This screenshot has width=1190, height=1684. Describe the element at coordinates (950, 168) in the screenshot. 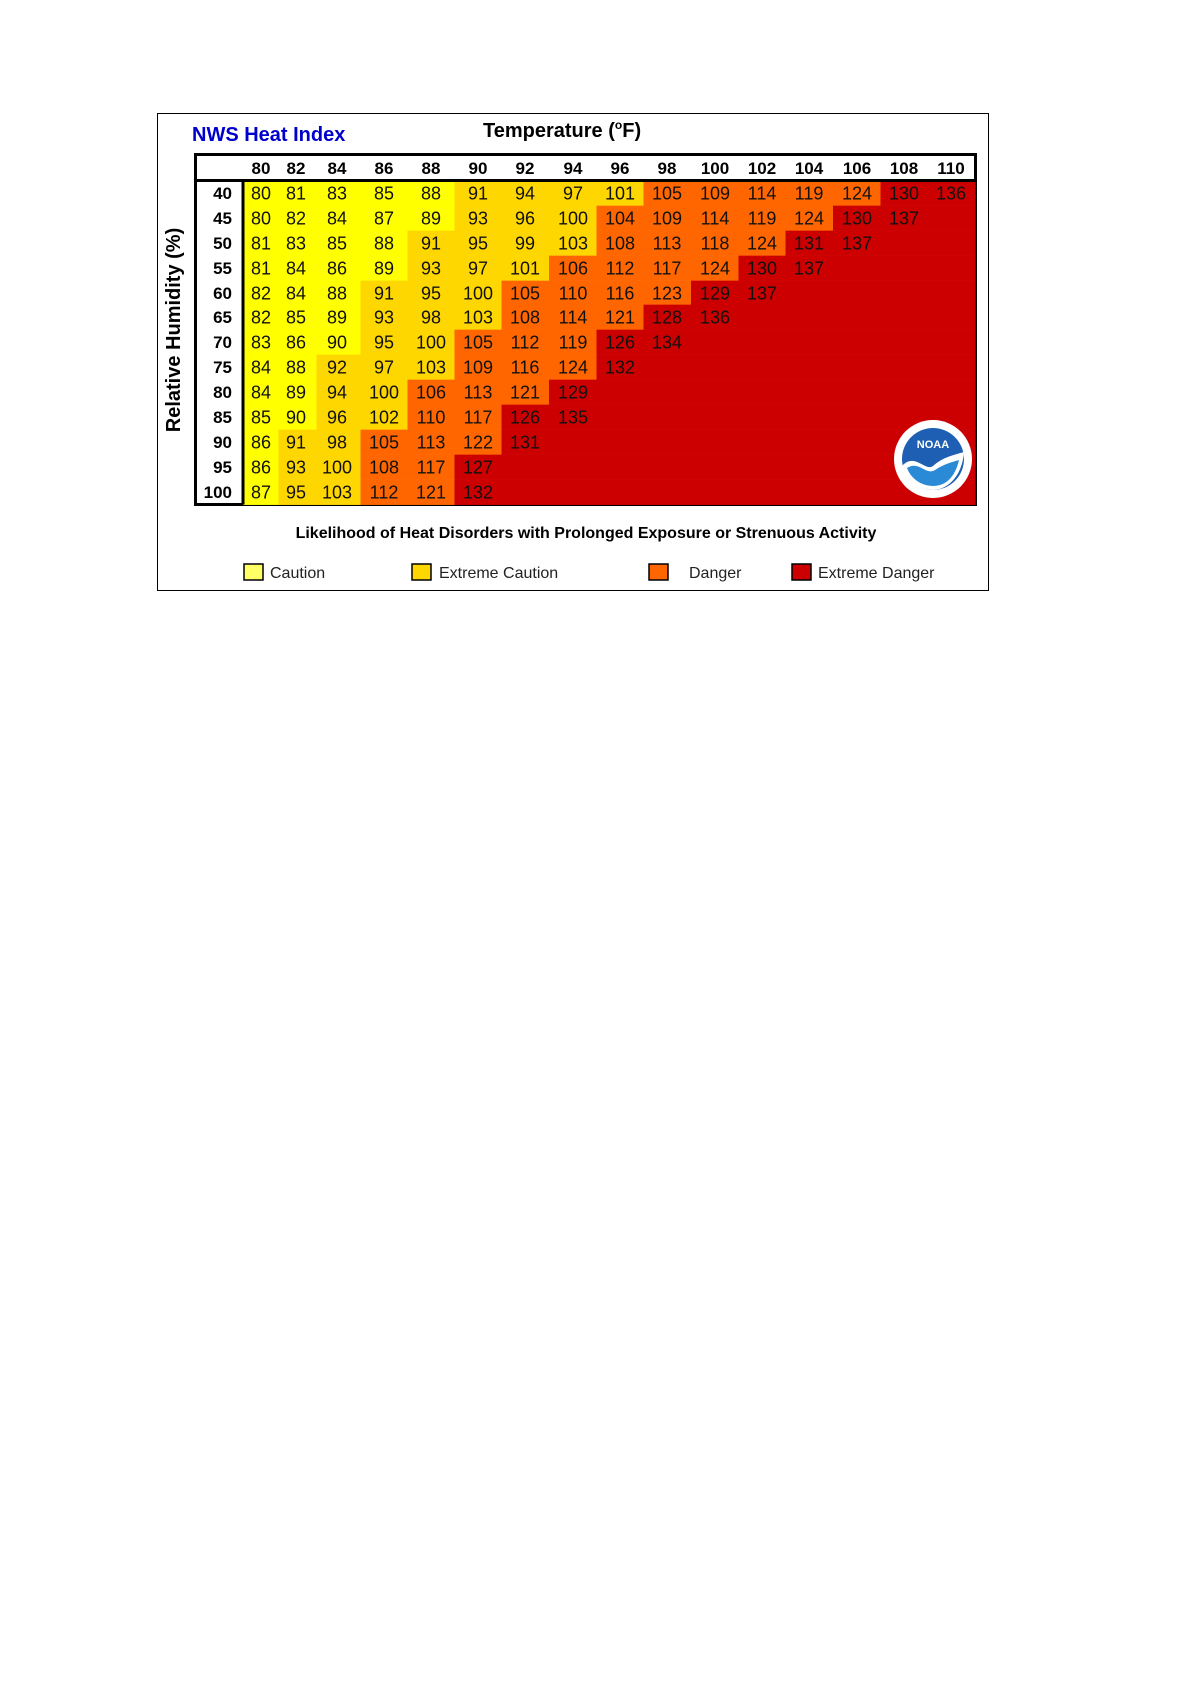

I see `temperature-tick-label: 110` at that location.